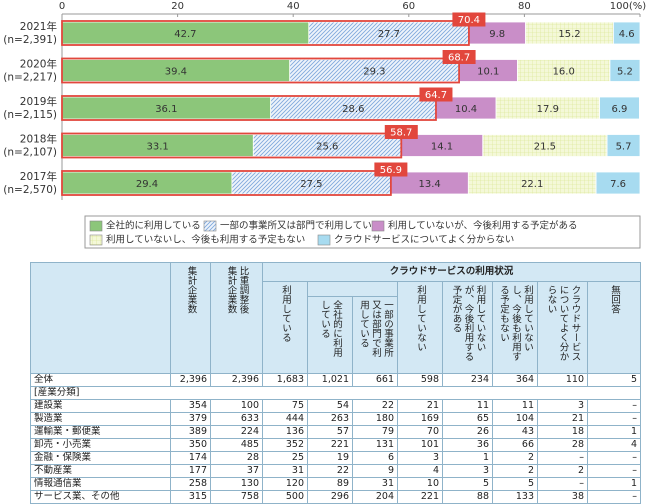 This screenshot has width=672, height=504. What do you see at coordinates (618, 184) in the screenshot?
I see `value-label: 7.6` at bounding box center [618, 184].